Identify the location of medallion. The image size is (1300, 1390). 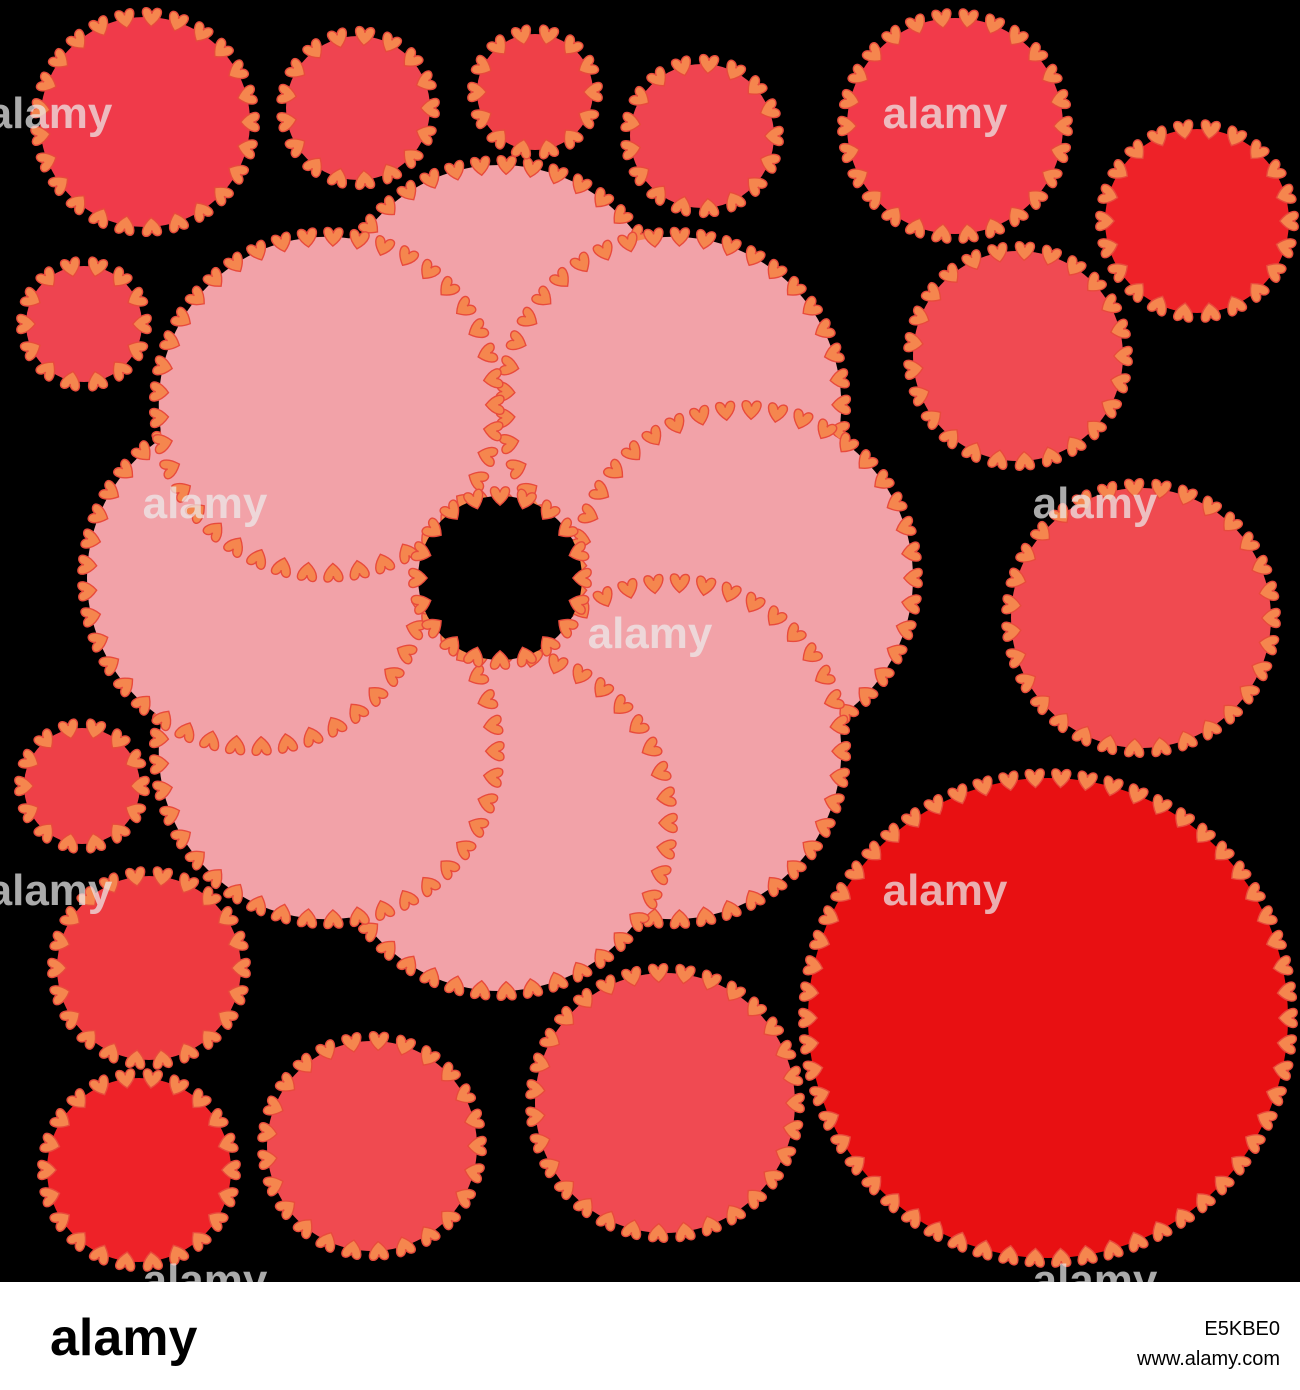
(535, 92).